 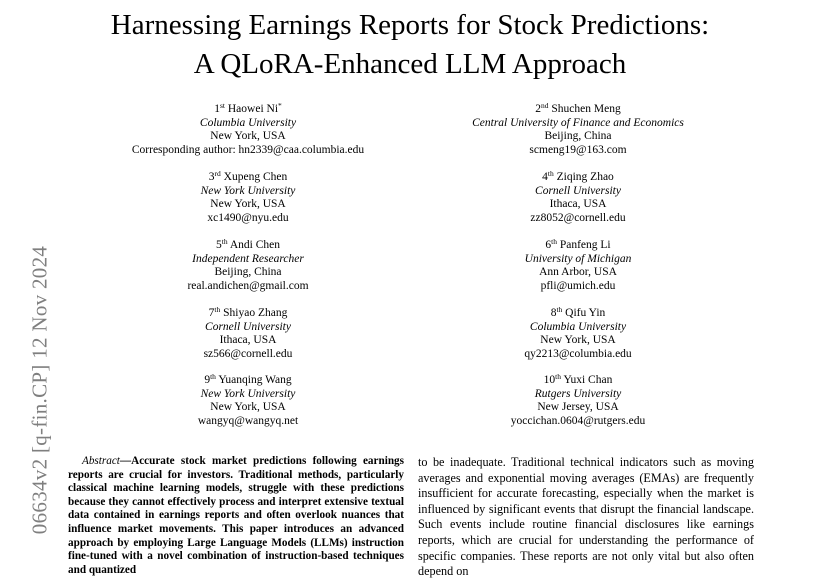 I want to click on author-email: sz566@cornell.edu, so click(x=248, y=353).